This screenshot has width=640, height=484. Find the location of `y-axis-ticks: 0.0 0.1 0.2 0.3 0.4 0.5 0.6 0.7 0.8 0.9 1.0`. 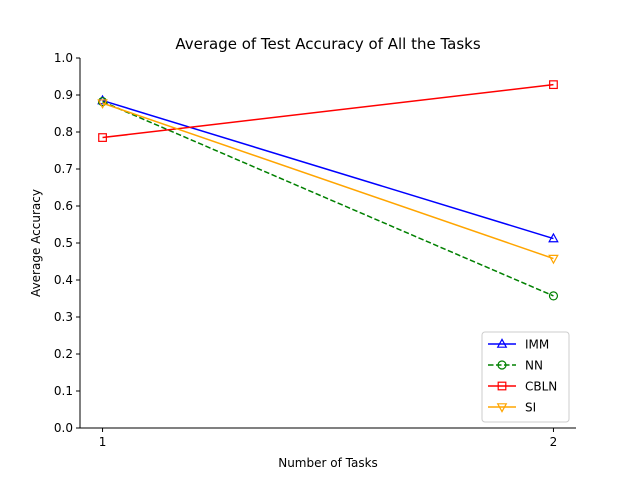

y-axis-ticks: 0.0 0.1 0.2 0.3 0.4 0.5 0.6 0.7 0.8 0.9 1.0 is located at coordinates (67, 243).